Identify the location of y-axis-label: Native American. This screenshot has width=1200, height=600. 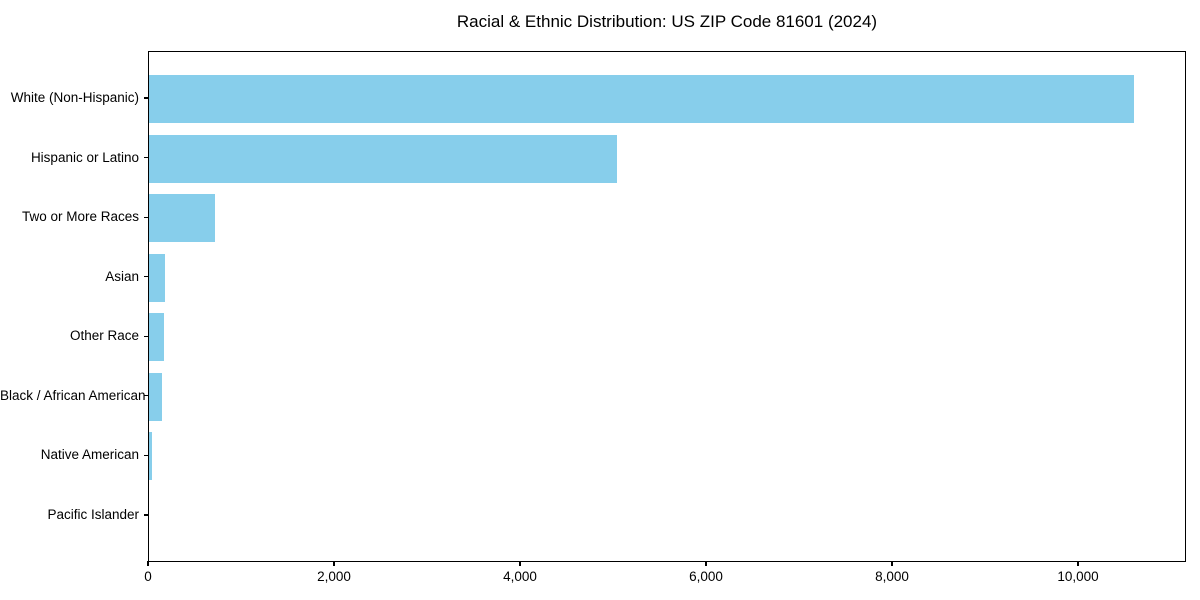
(89, 455).